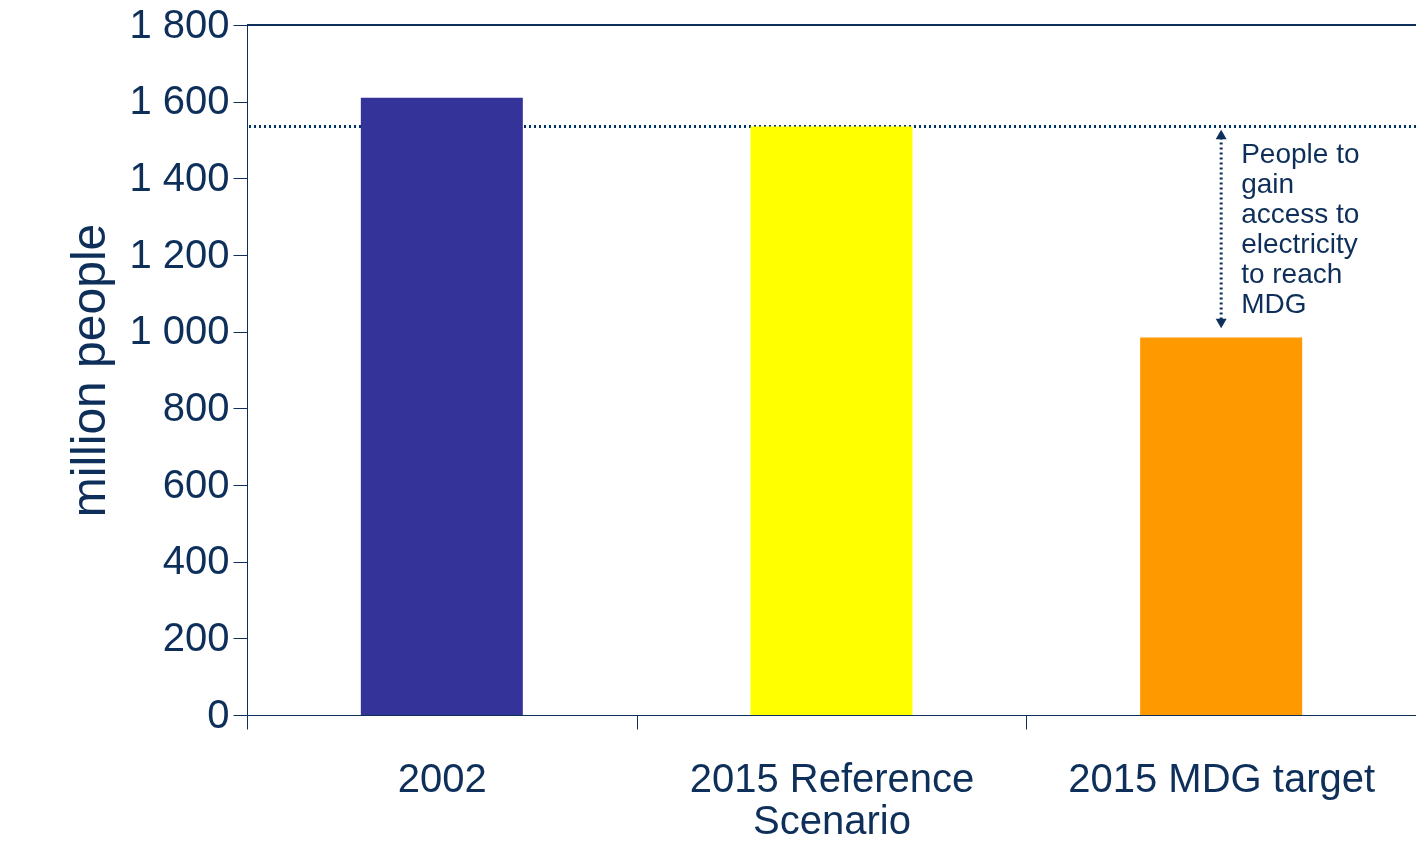 This screenshot has width=1416, height=858. I want to click on y-axis-title: million people, so click(89, 370).